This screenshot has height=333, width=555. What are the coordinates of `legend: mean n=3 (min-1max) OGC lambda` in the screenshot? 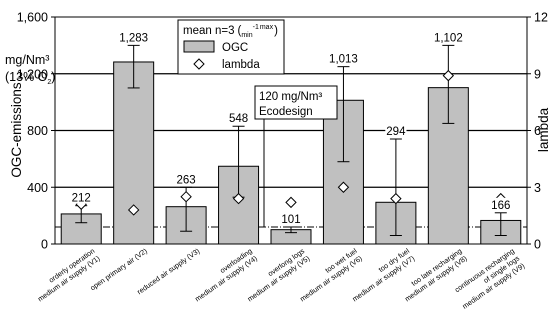 It's located at (231, 47).